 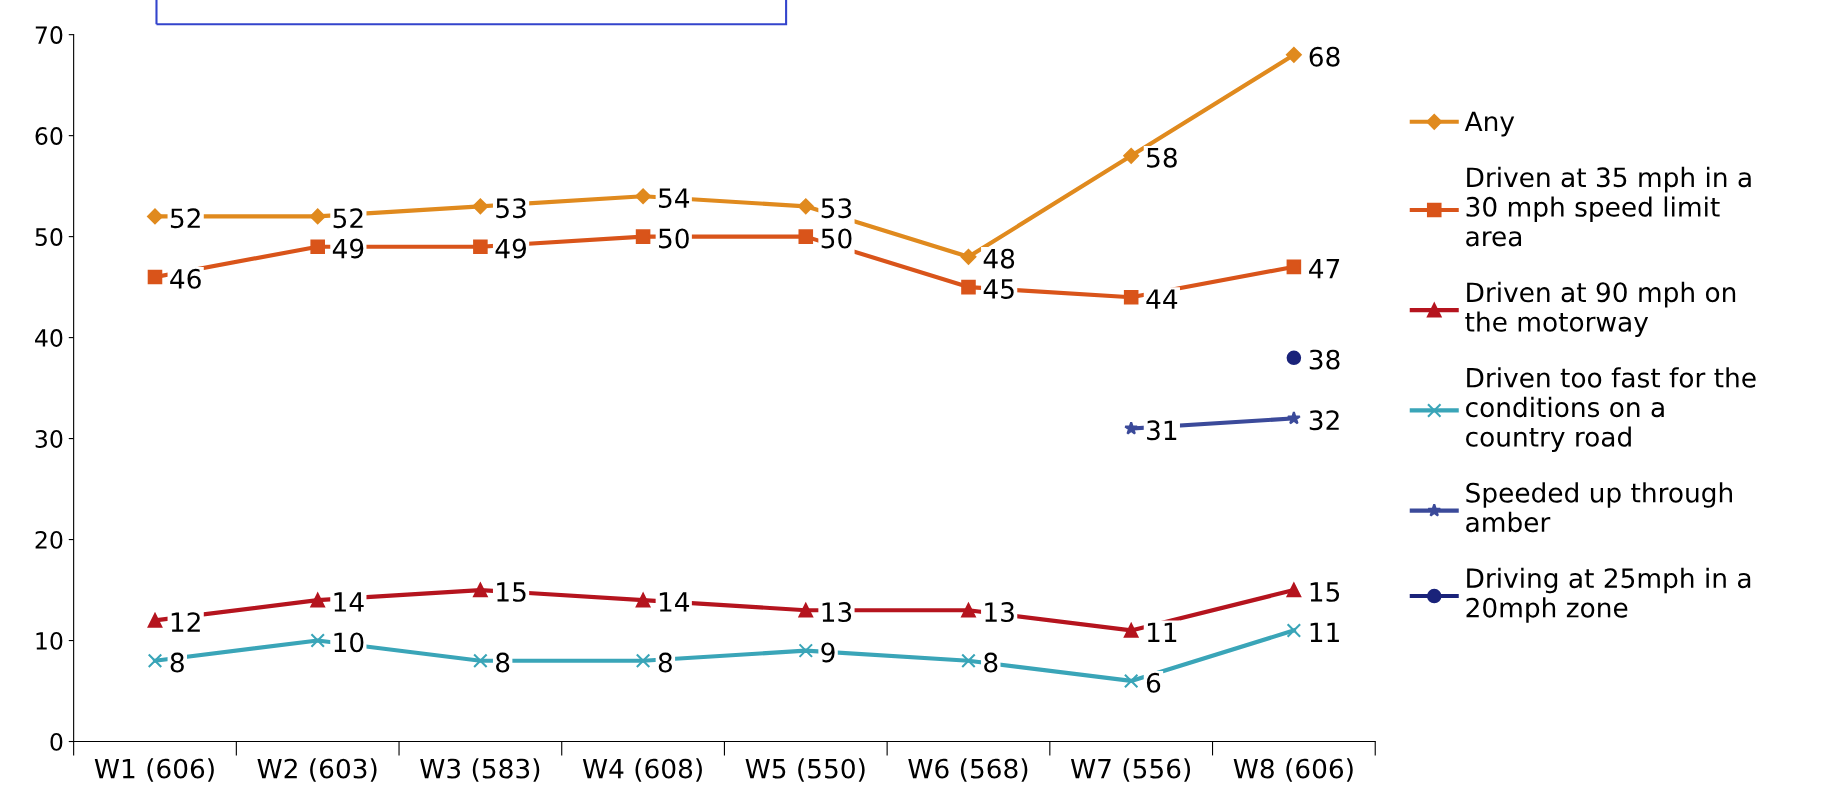 I want to click on data-label: 31, so click(x=1162, y=430).